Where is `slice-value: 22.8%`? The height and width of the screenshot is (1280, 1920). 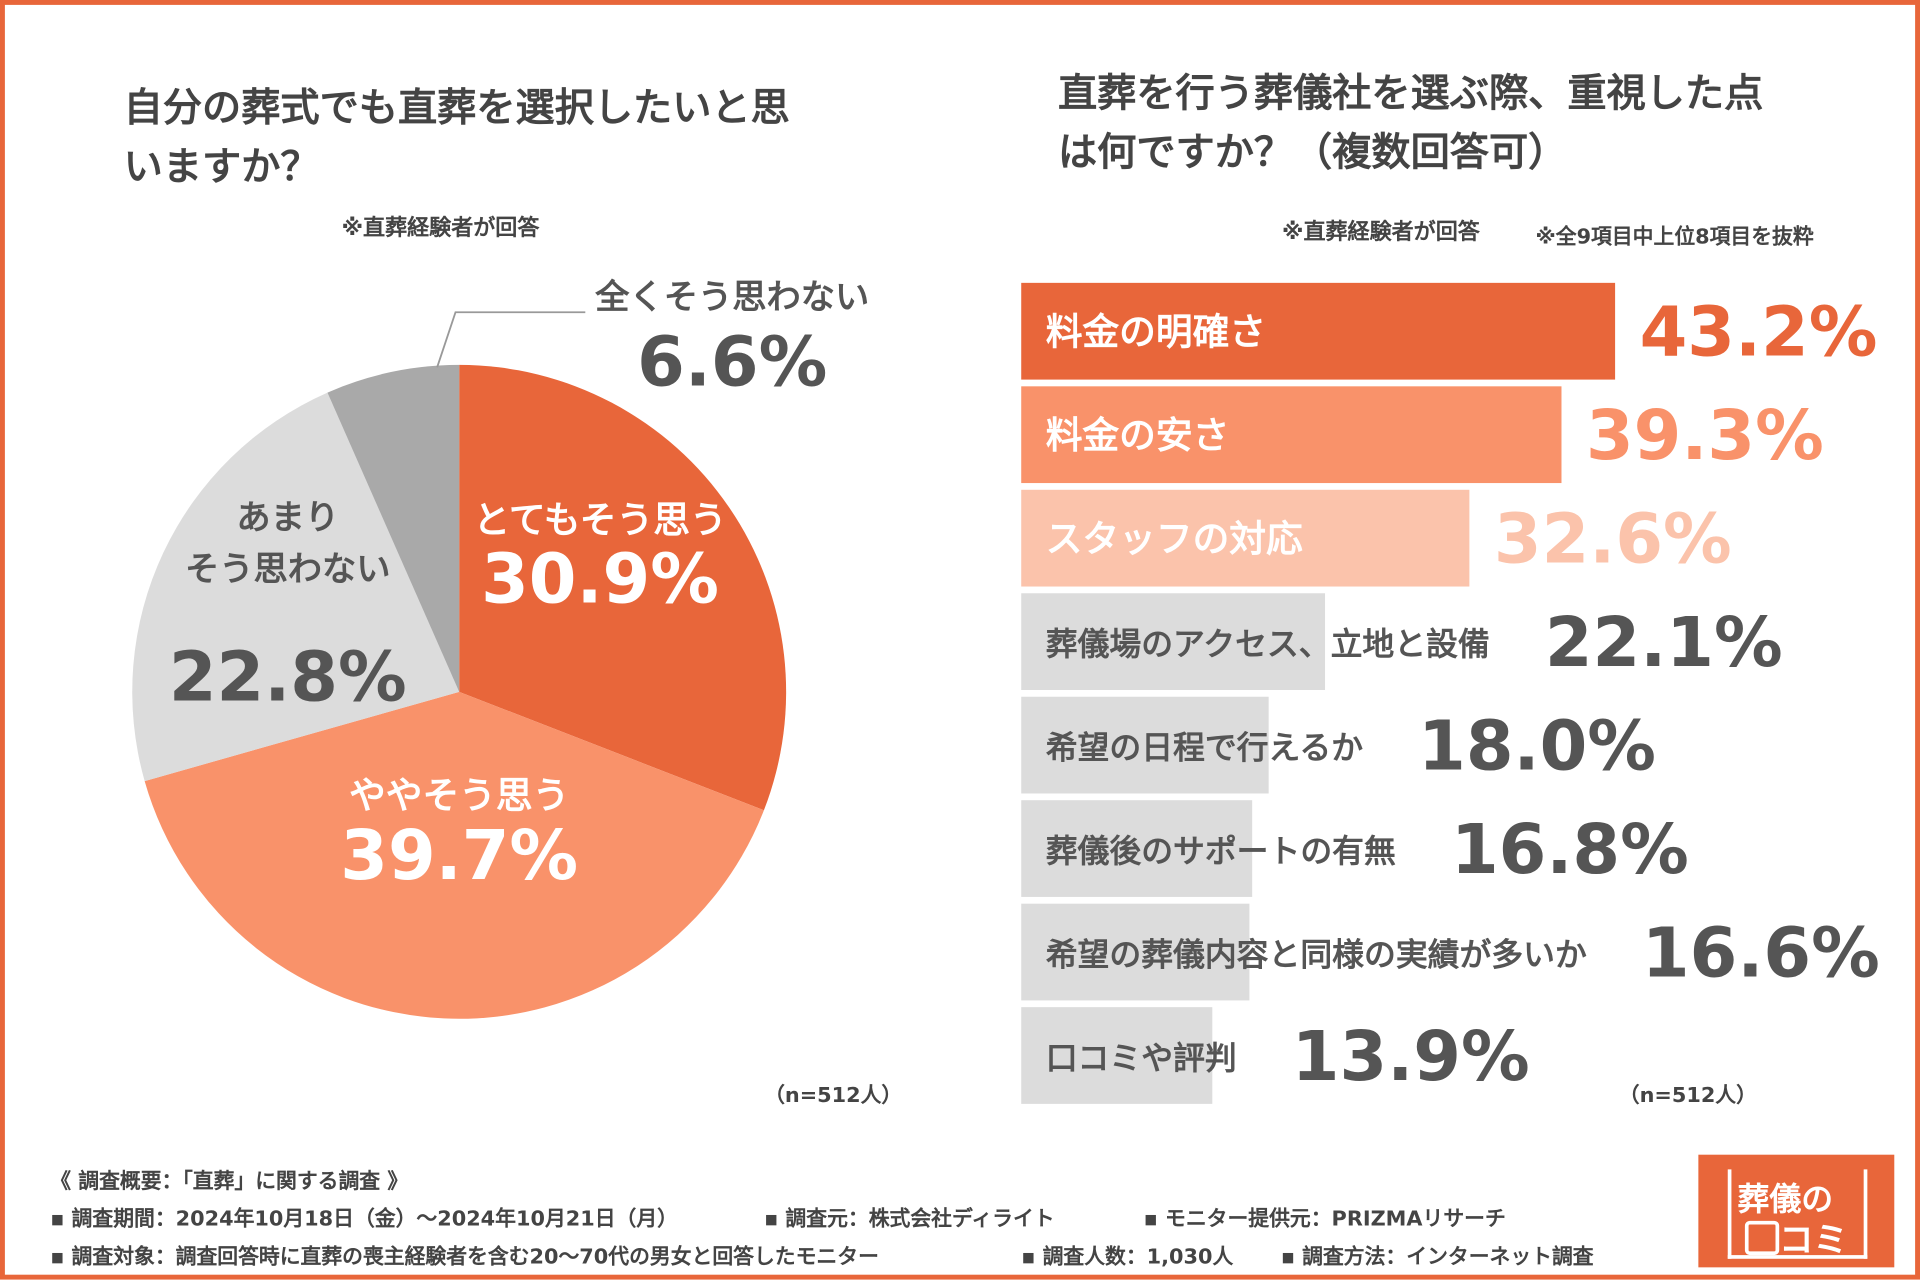 slice-value: 22.8% is located at coordinates (288, 677).